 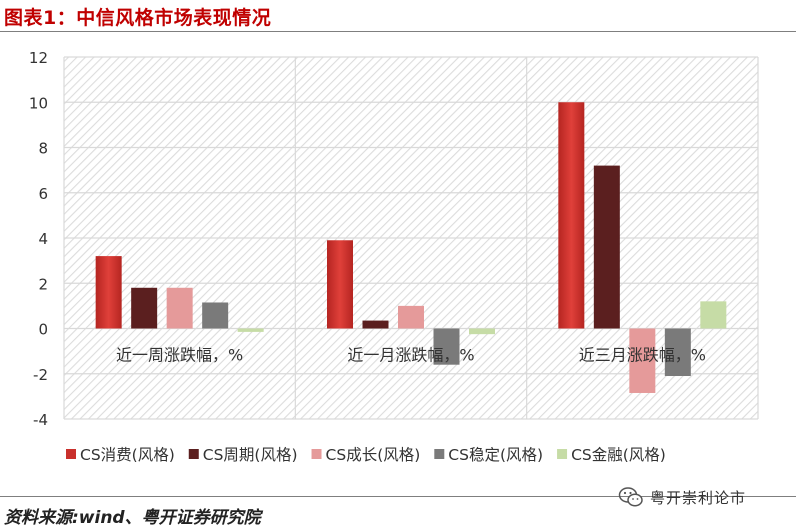 What do you see at coordinates (179, 355) in the screenshot?
I see `category-label: 近一周涨跌幅，%` at bounding box center [179, 355].